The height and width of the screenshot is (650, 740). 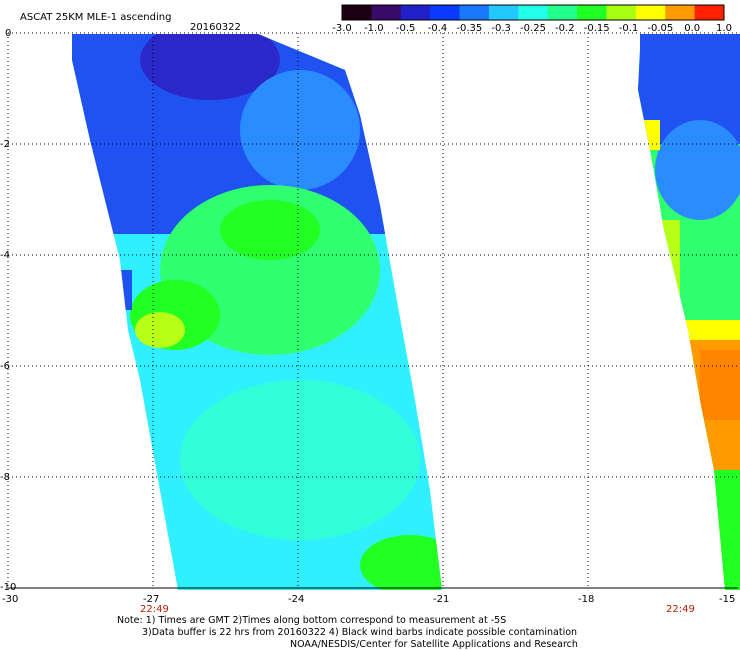 I want to click on y-tick-8: -8, so click(x=5, y=477).